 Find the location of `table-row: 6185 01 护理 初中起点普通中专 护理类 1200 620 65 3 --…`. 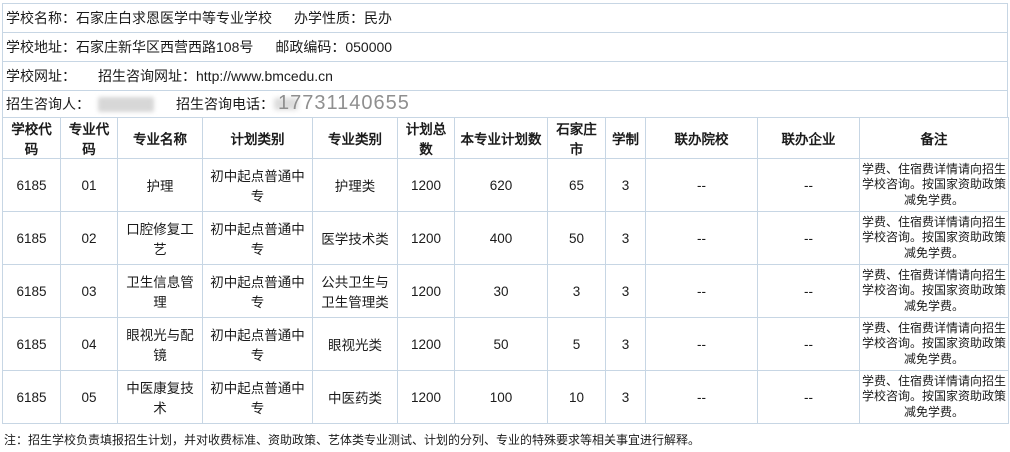

table-row: 6185 01 护理 初中起点普通中专 护理类 1200 620 65 3 --… is located at coordinates (505, 185).